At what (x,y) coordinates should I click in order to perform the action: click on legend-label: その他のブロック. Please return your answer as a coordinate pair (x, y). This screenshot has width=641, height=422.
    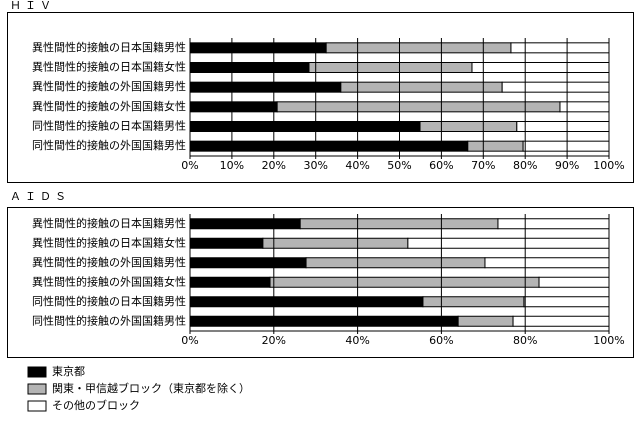
    Looking at the image, I should click on (96, 405).